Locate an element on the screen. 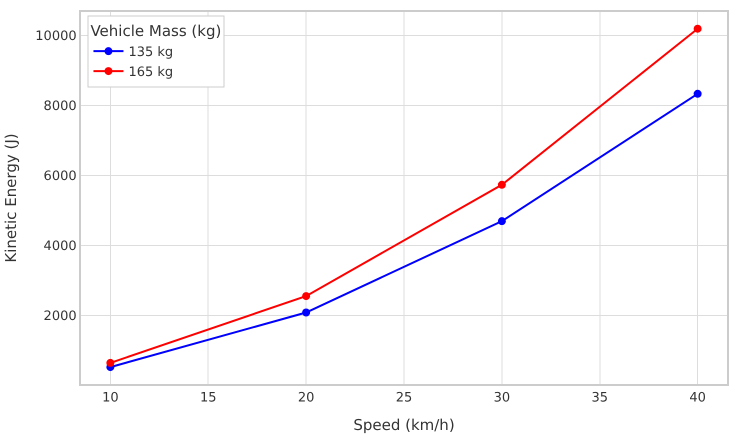 This screenshot has height=441, width=739. x-tick-label: 25 is located at coordinates (404, 398).